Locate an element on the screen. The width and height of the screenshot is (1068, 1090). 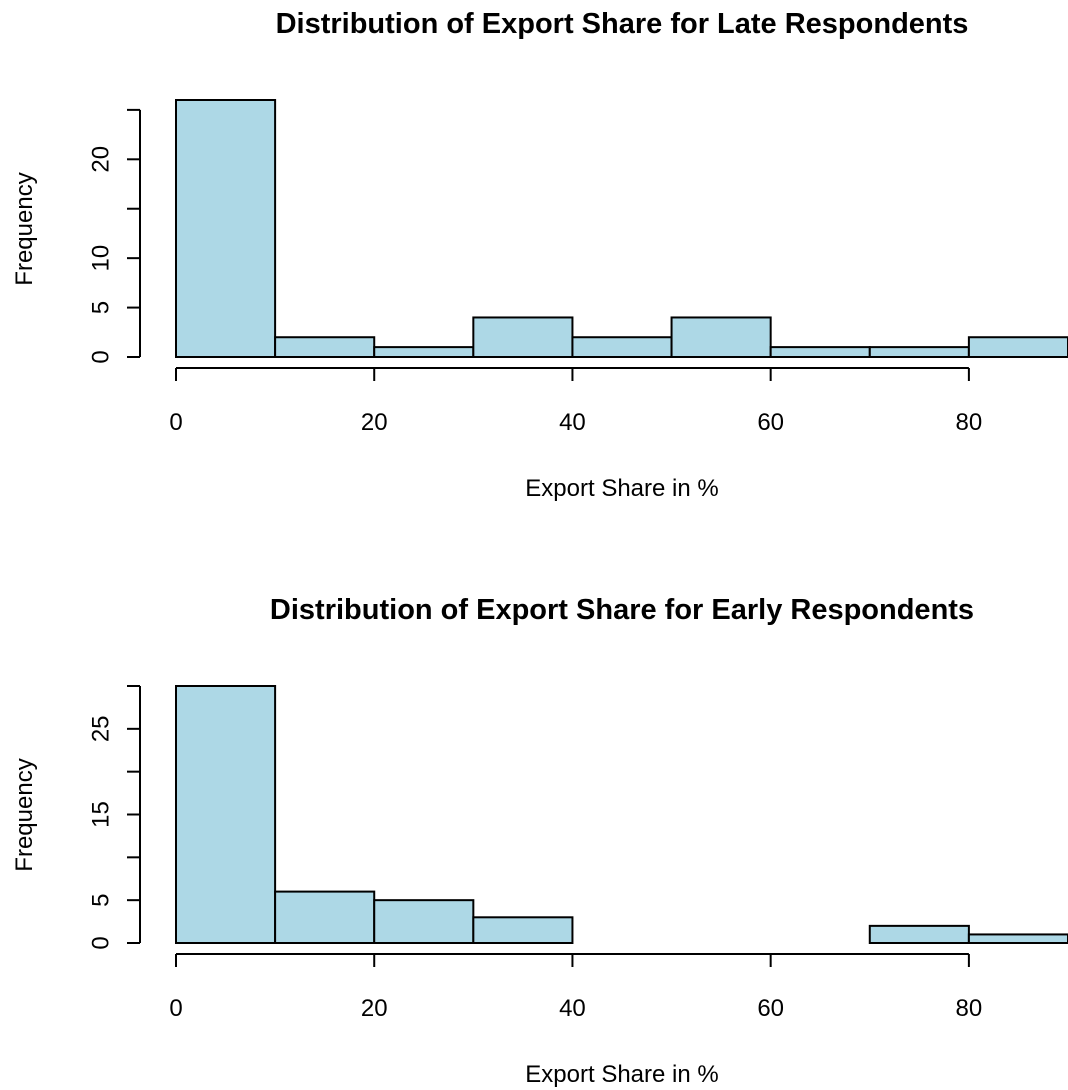
y-axis: 0 5 15 25 is located at coordinates (114, 817).